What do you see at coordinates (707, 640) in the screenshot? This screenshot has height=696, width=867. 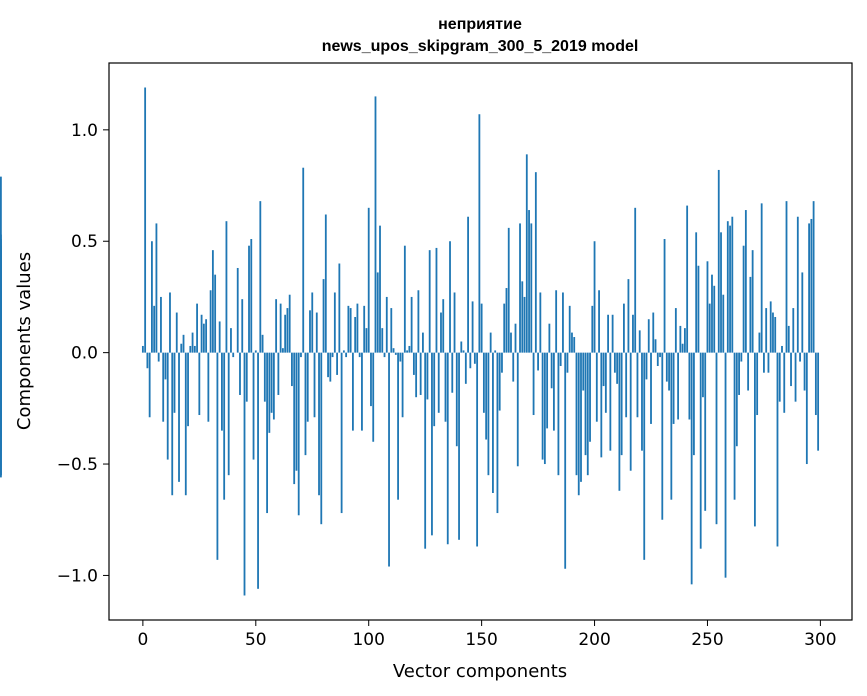 I see `x-tick-label: 250` at bounding box center [707, 640].